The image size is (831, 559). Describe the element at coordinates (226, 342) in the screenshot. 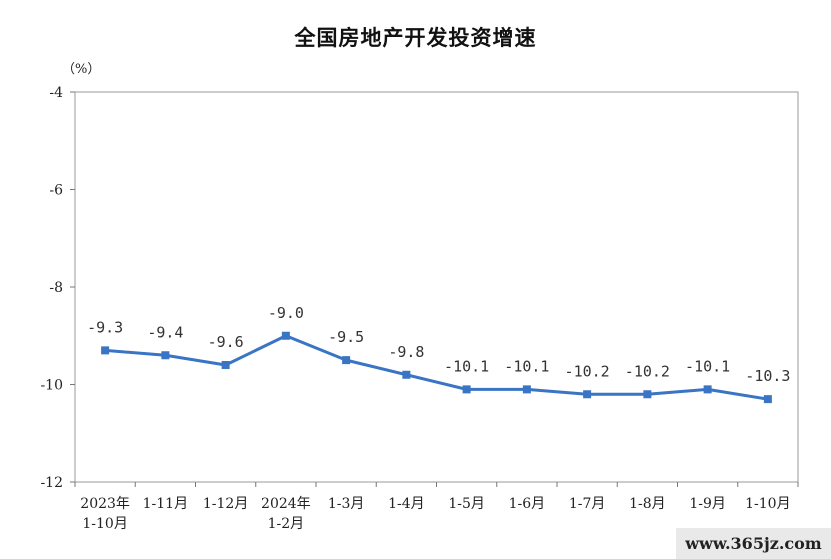

I see `data-label: -9.6` at that location.